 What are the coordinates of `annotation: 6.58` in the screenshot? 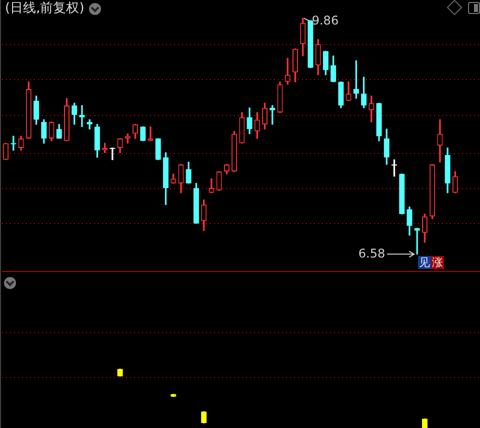 It's located at (372, 253).